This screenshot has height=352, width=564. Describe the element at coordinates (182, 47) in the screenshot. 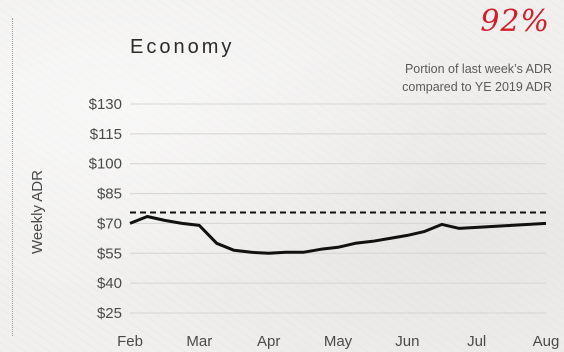

I see `chart-title: Economy` at that location.